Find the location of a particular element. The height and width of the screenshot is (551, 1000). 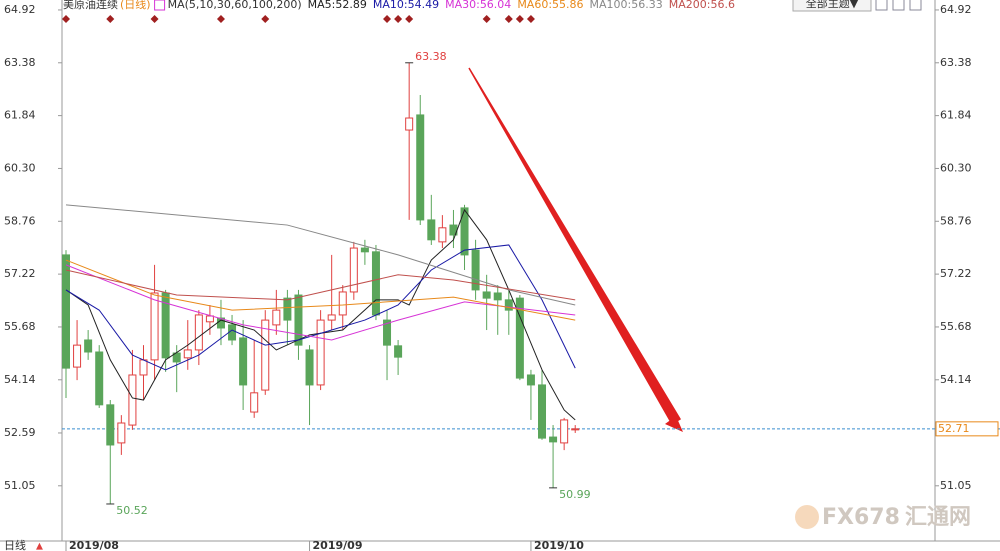

indicator-label: MA(5,10,30,60,100,200) is located at coordinates (235, 5).